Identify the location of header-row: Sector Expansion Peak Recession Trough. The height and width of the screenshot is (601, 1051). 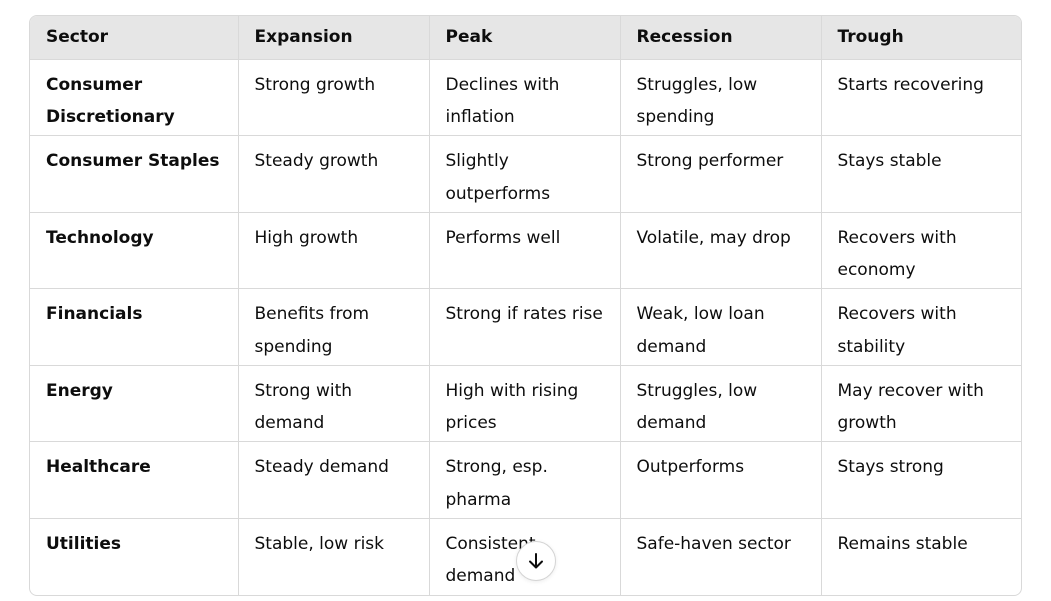
(525, 38).